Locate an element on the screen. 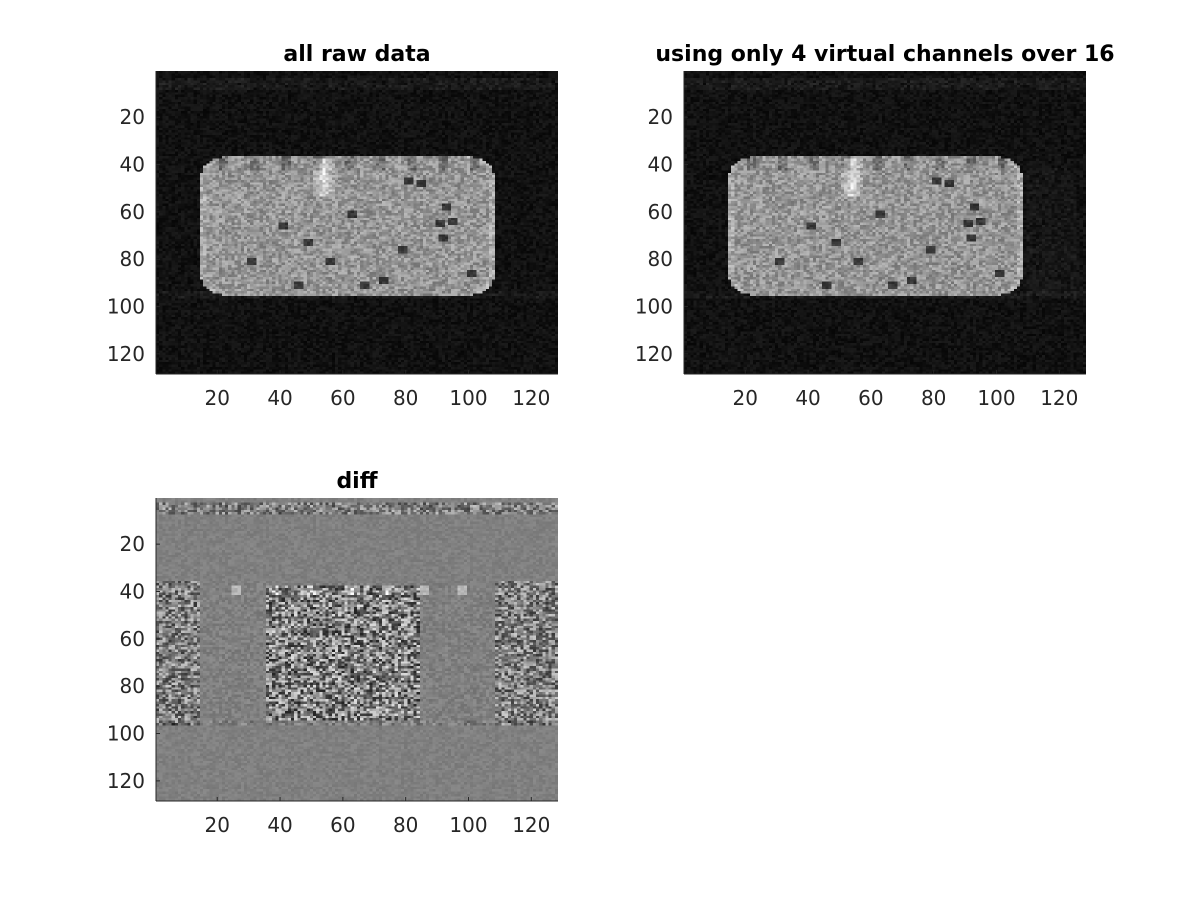 The image size is (1200, 900). chart-title: diff is located at coordinates (357, 481).